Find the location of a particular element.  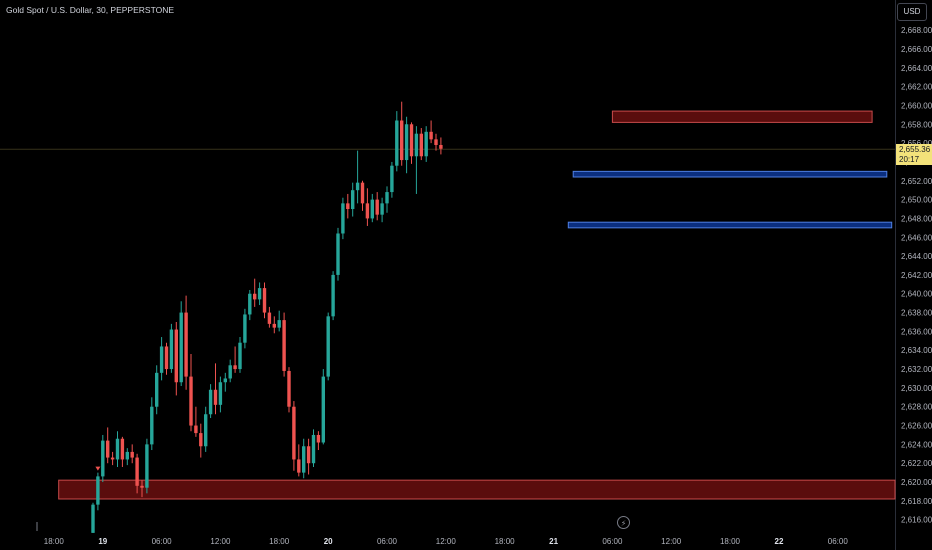

y-tick-label: 2,668.00 is located at coordinates (916, 30).